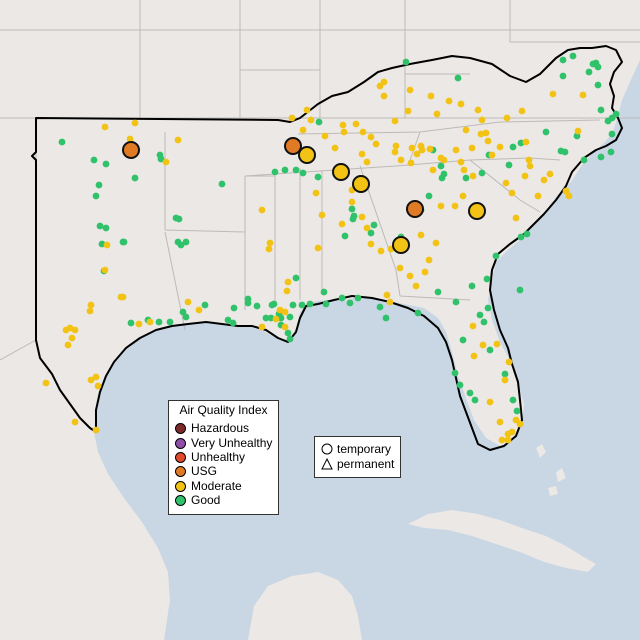 The height and width of the screenshot is (640, 640). I want to click on monitor-usg-atlanta, so click(415, 209).